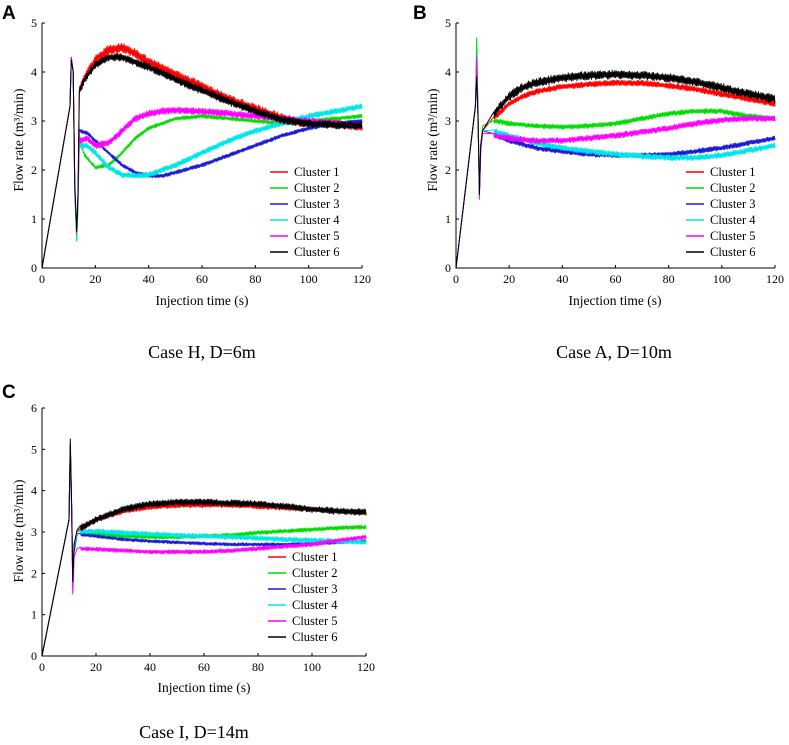 The width and height of the screenshot is (789, 745). What do you see at coordinates (18, 530) in the screenshot?
I see `y-axis-title-c: Flow rate (m³/min)` at bounding box center [18, 530].